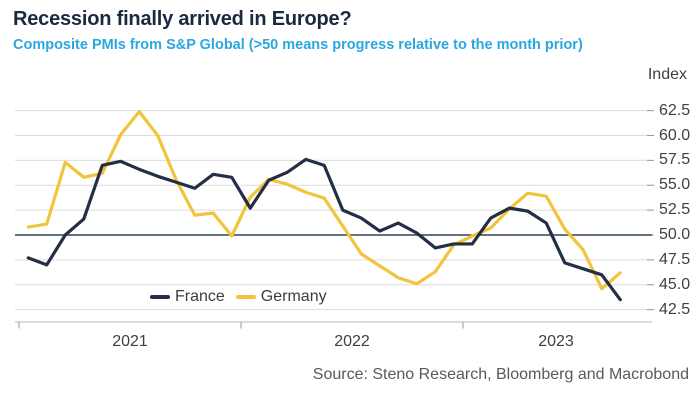 Image resolution: width=700 pixels, height=400 pixels. I want to click on chart-title: Recession finally arrived in Europe?, so click(182, 19).